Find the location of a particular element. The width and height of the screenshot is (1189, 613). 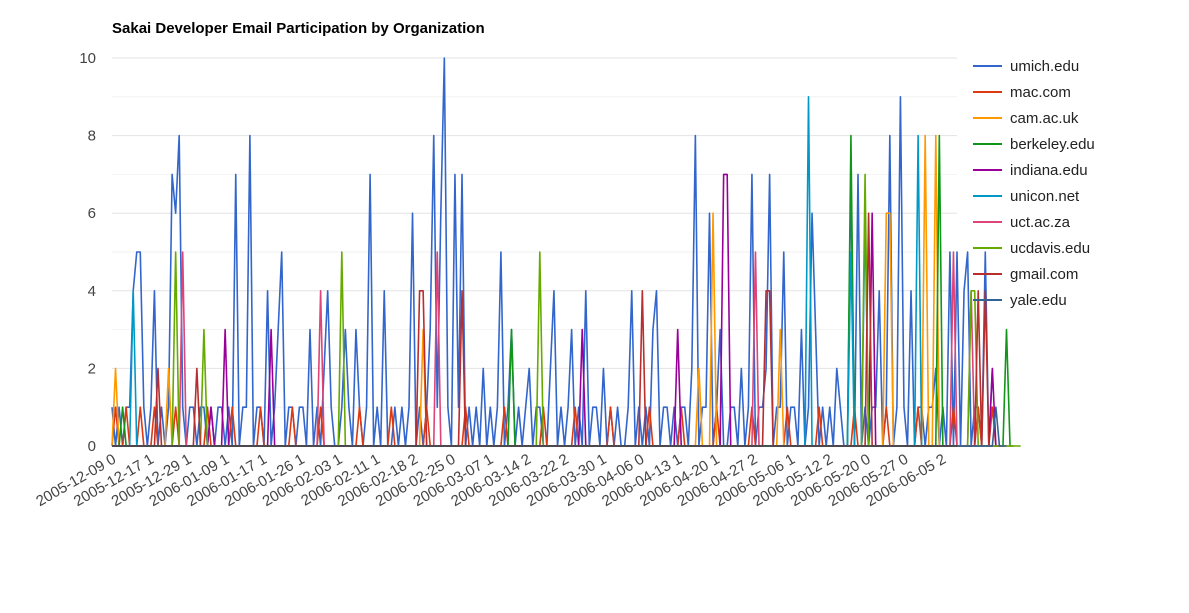

legend-item-yale-edu: yale.edu is located at coordinates (1020, 300).